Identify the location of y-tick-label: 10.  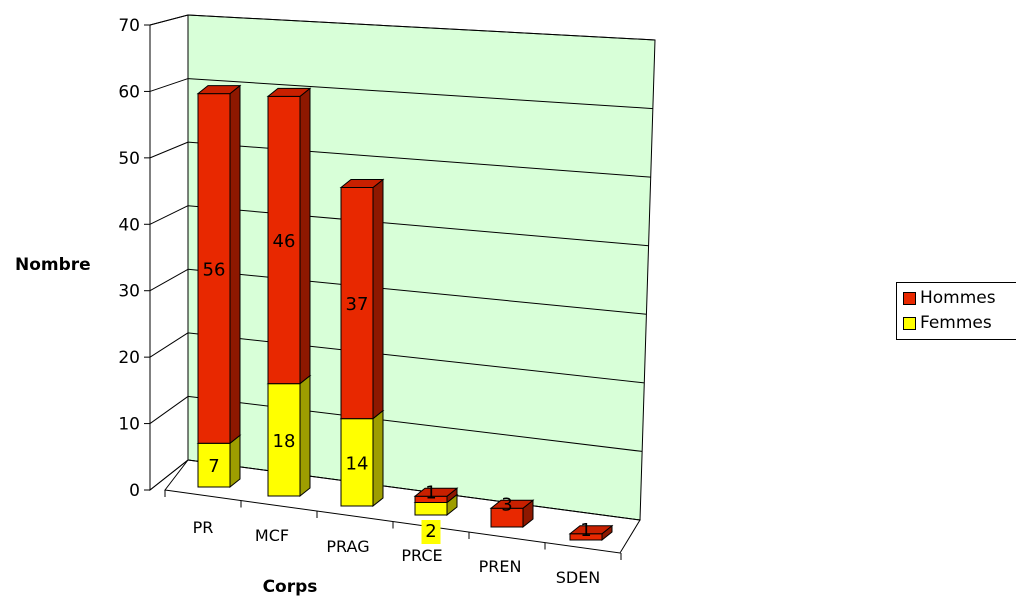
(129, 425).